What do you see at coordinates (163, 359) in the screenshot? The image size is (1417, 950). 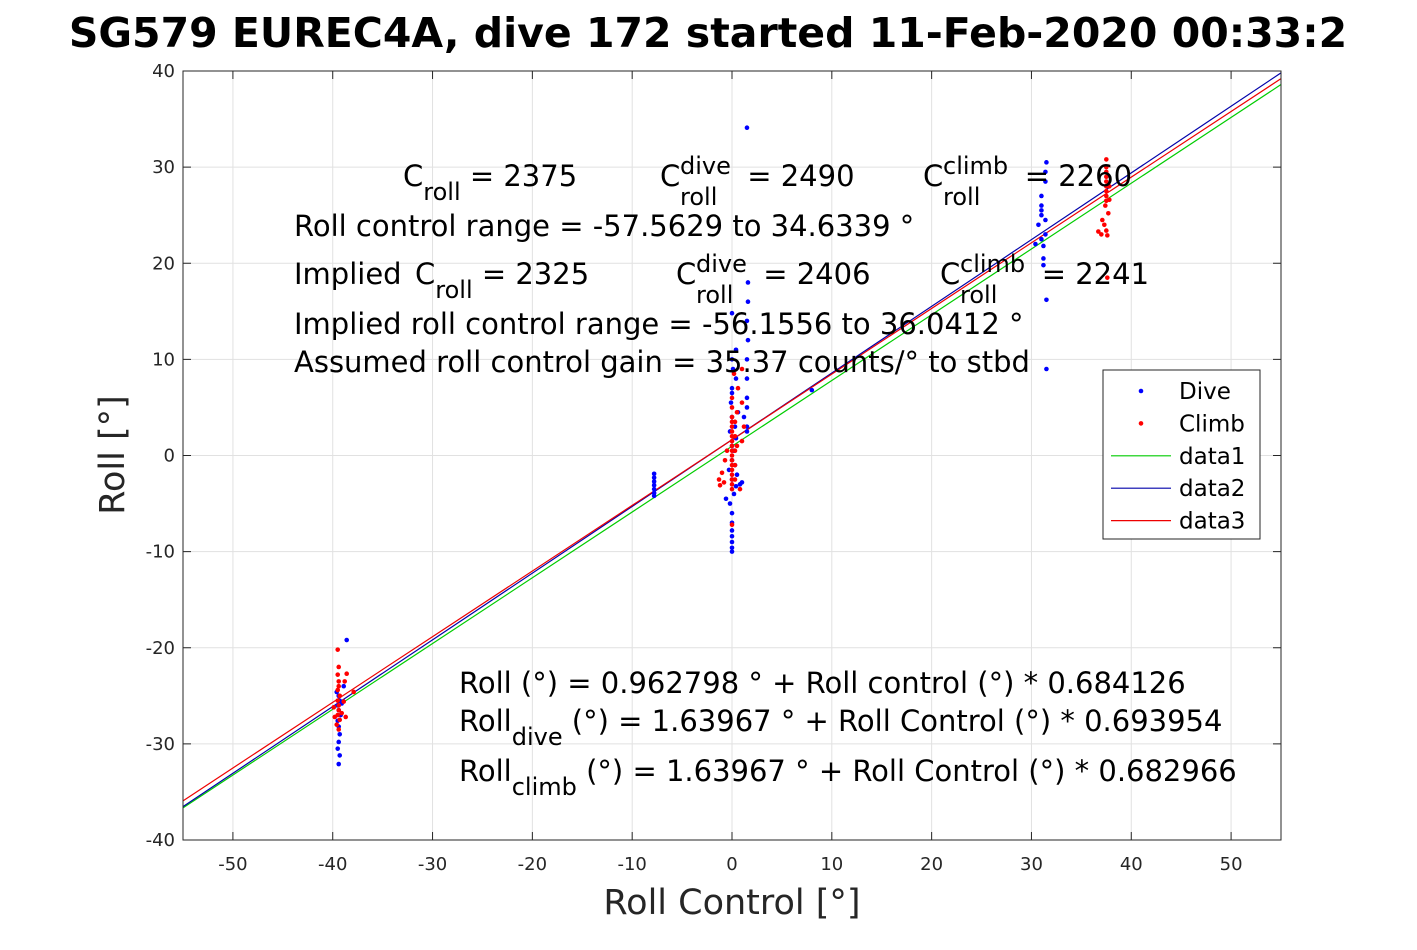 I see `y-tick-label: 10` at bounding box center [163, 359].